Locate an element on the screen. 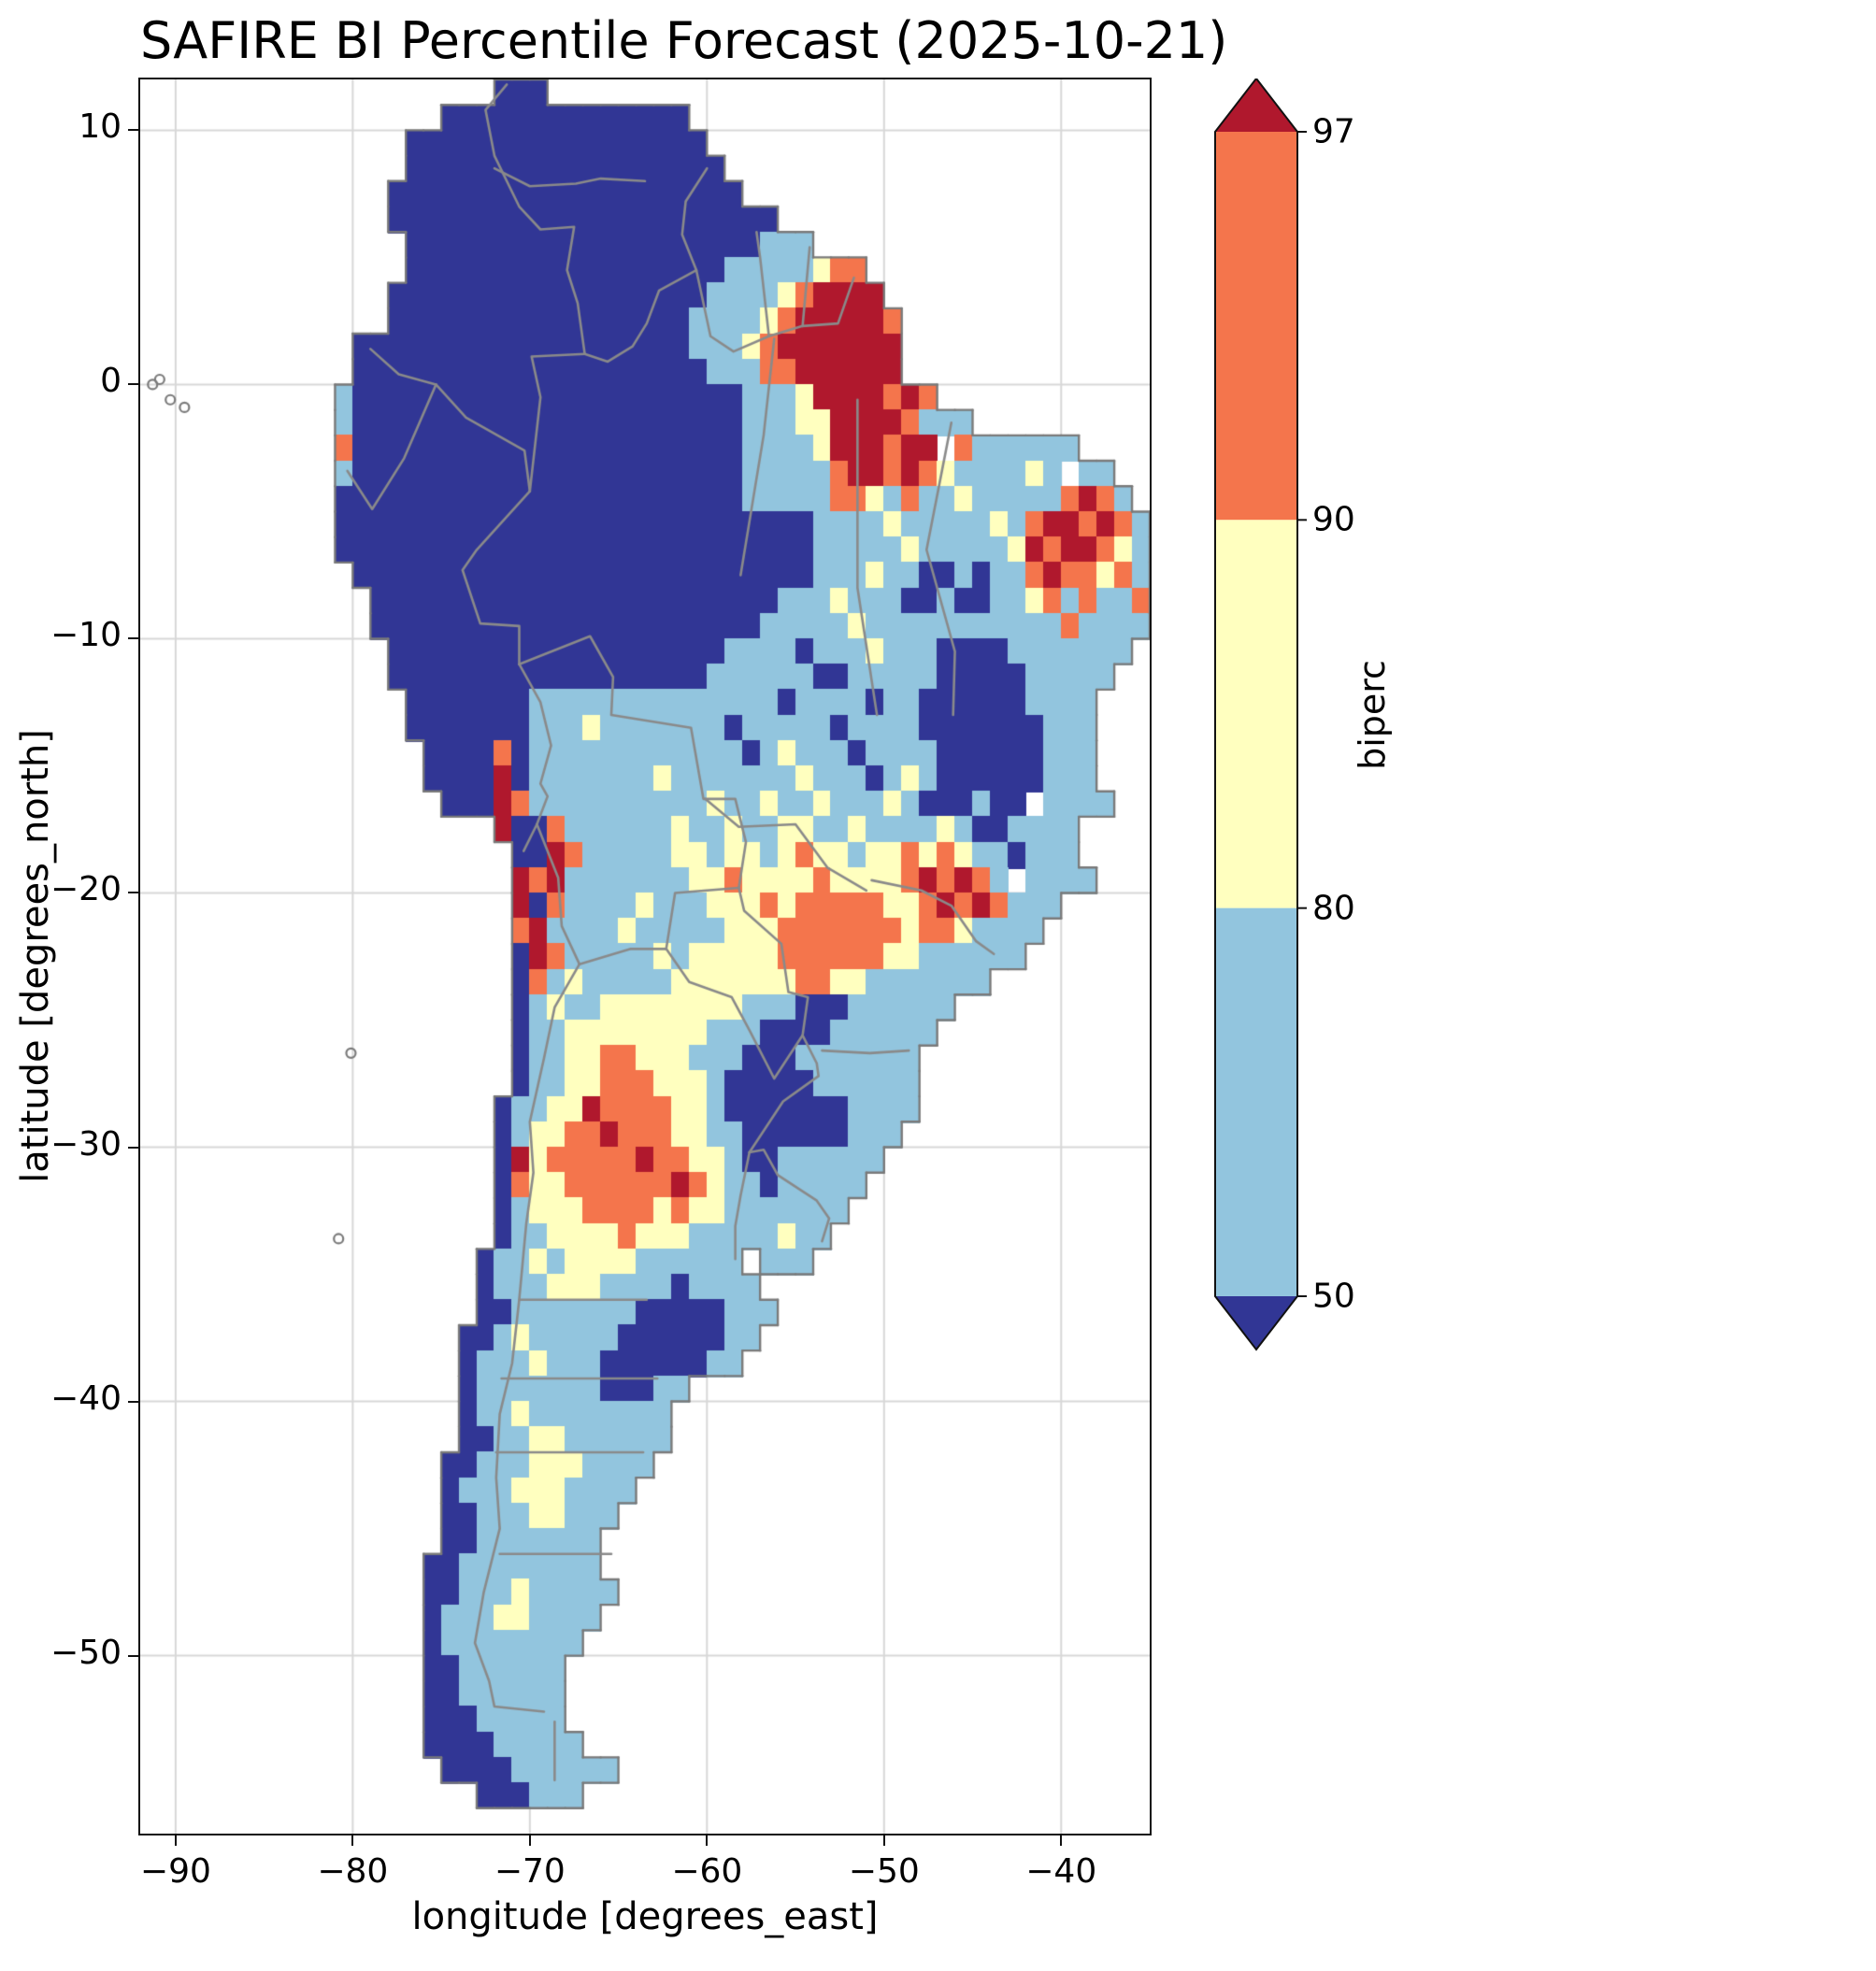 The width and height of the screenshot is (1876, 1971). colorbar-tick-label: 80 is located at coordinates (1333, 909).